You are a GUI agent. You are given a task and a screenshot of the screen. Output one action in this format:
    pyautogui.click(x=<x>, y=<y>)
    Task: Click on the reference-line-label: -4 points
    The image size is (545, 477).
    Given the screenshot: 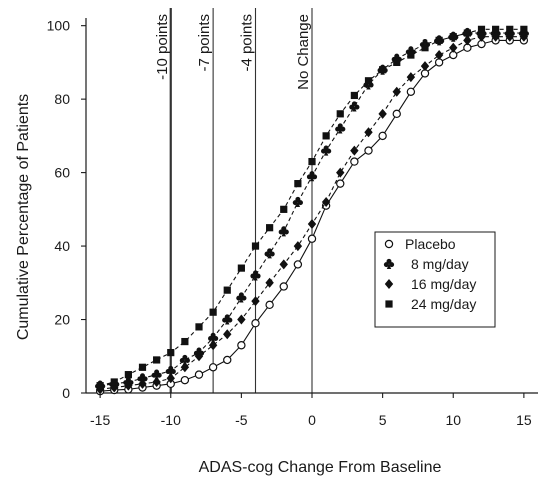 What is the action you would take?
    pyautogui.click(x=247, y=43)
    